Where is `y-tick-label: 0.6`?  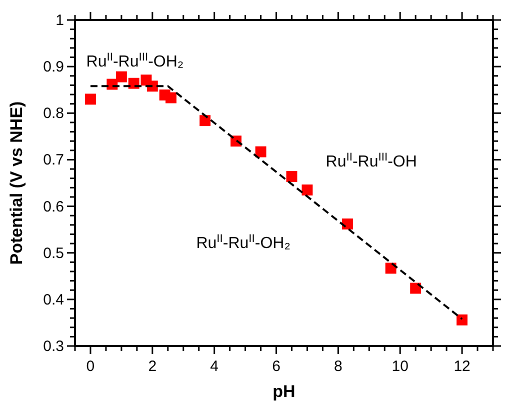 y-tick-label: 0.6 is located at coordinates (53, 207).